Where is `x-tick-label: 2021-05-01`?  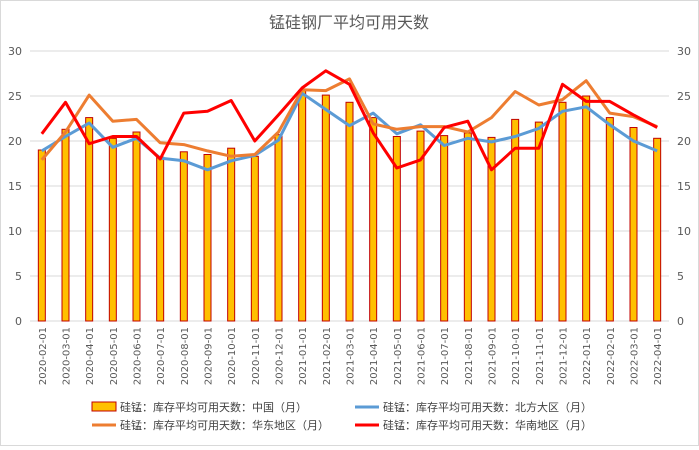 x-tick-label: 2021-05-01 is located at coordinates (398, 356).